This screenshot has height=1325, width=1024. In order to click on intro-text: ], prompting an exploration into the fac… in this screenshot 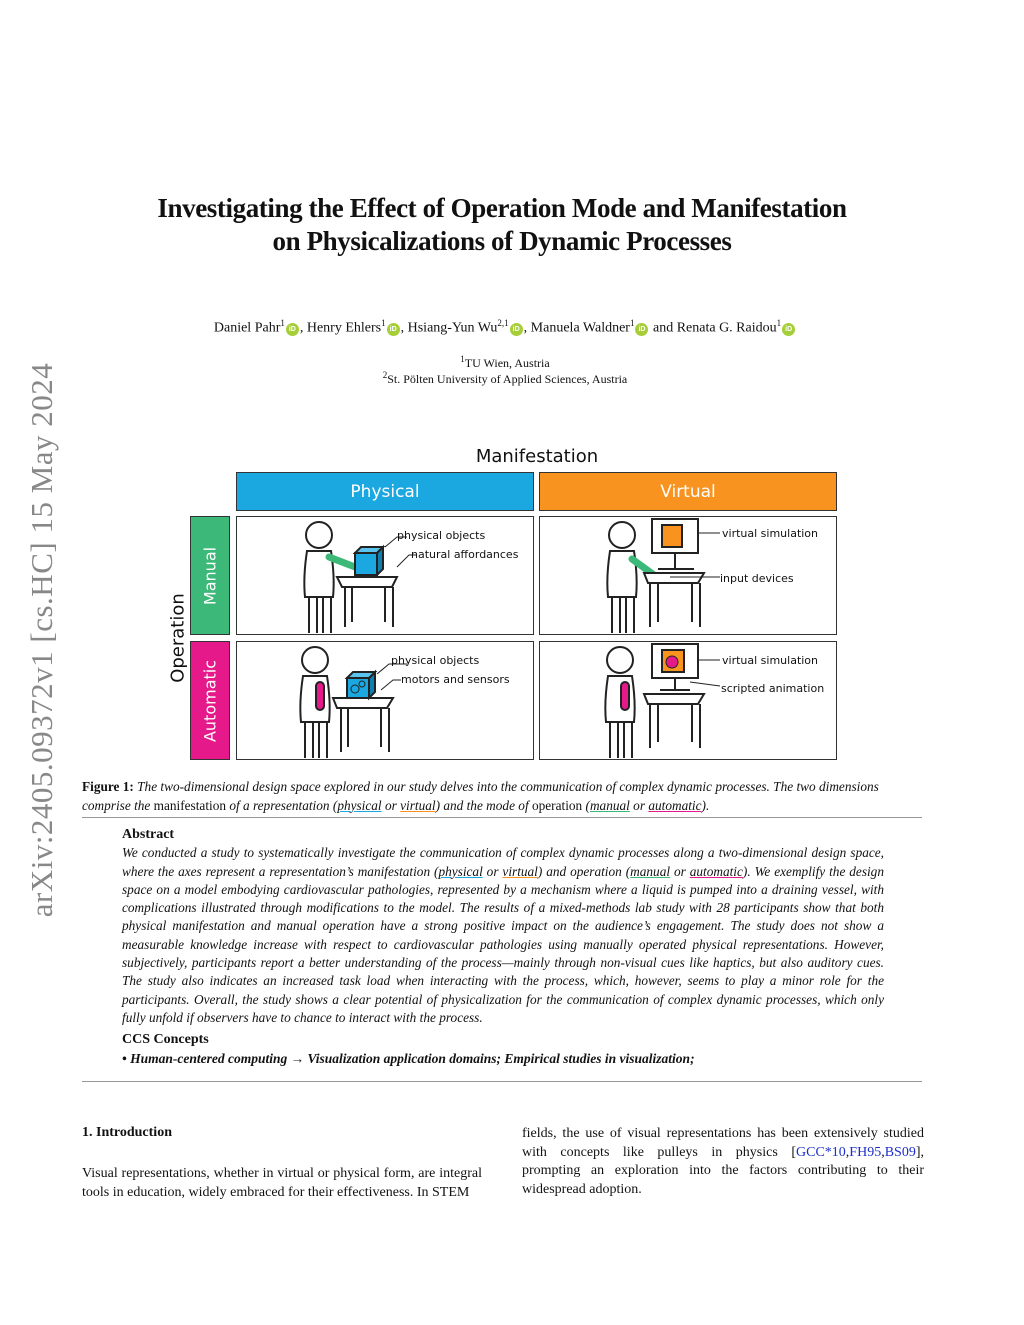, I will do `click(723, 1170)`.